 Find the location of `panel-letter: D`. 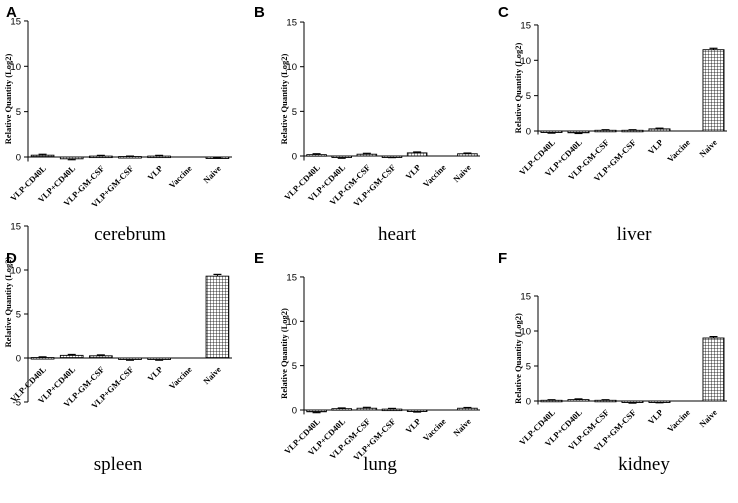

panel-letter: D is located at coordinates (11, 258).